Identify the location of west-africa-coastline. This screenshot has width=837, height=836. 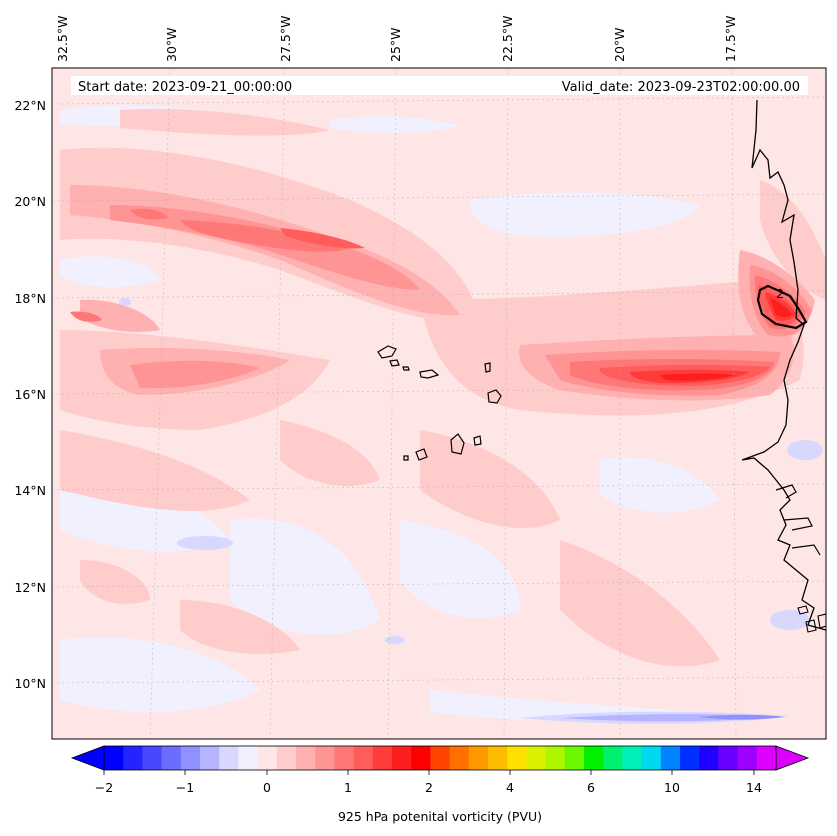
(783, 365).